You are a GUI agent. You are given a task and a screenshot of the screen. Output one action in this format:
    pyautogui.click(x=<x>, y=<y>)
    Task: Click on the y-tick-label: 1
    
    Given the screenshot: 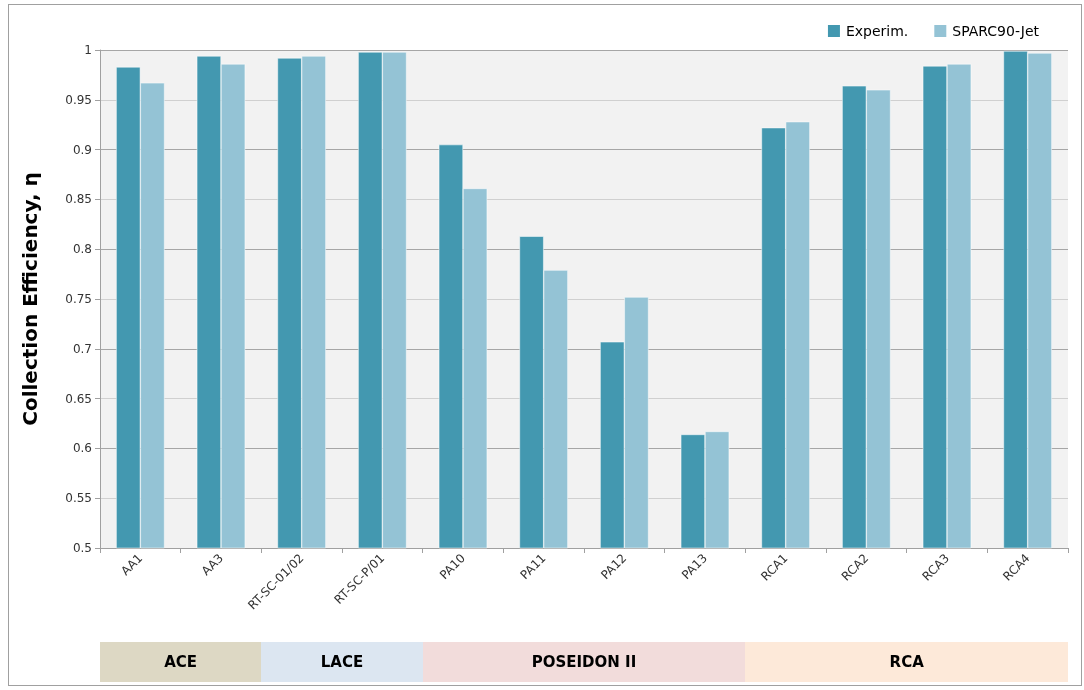 What is the action you would take?
    pyautogui.click(x=88, y=50)
    